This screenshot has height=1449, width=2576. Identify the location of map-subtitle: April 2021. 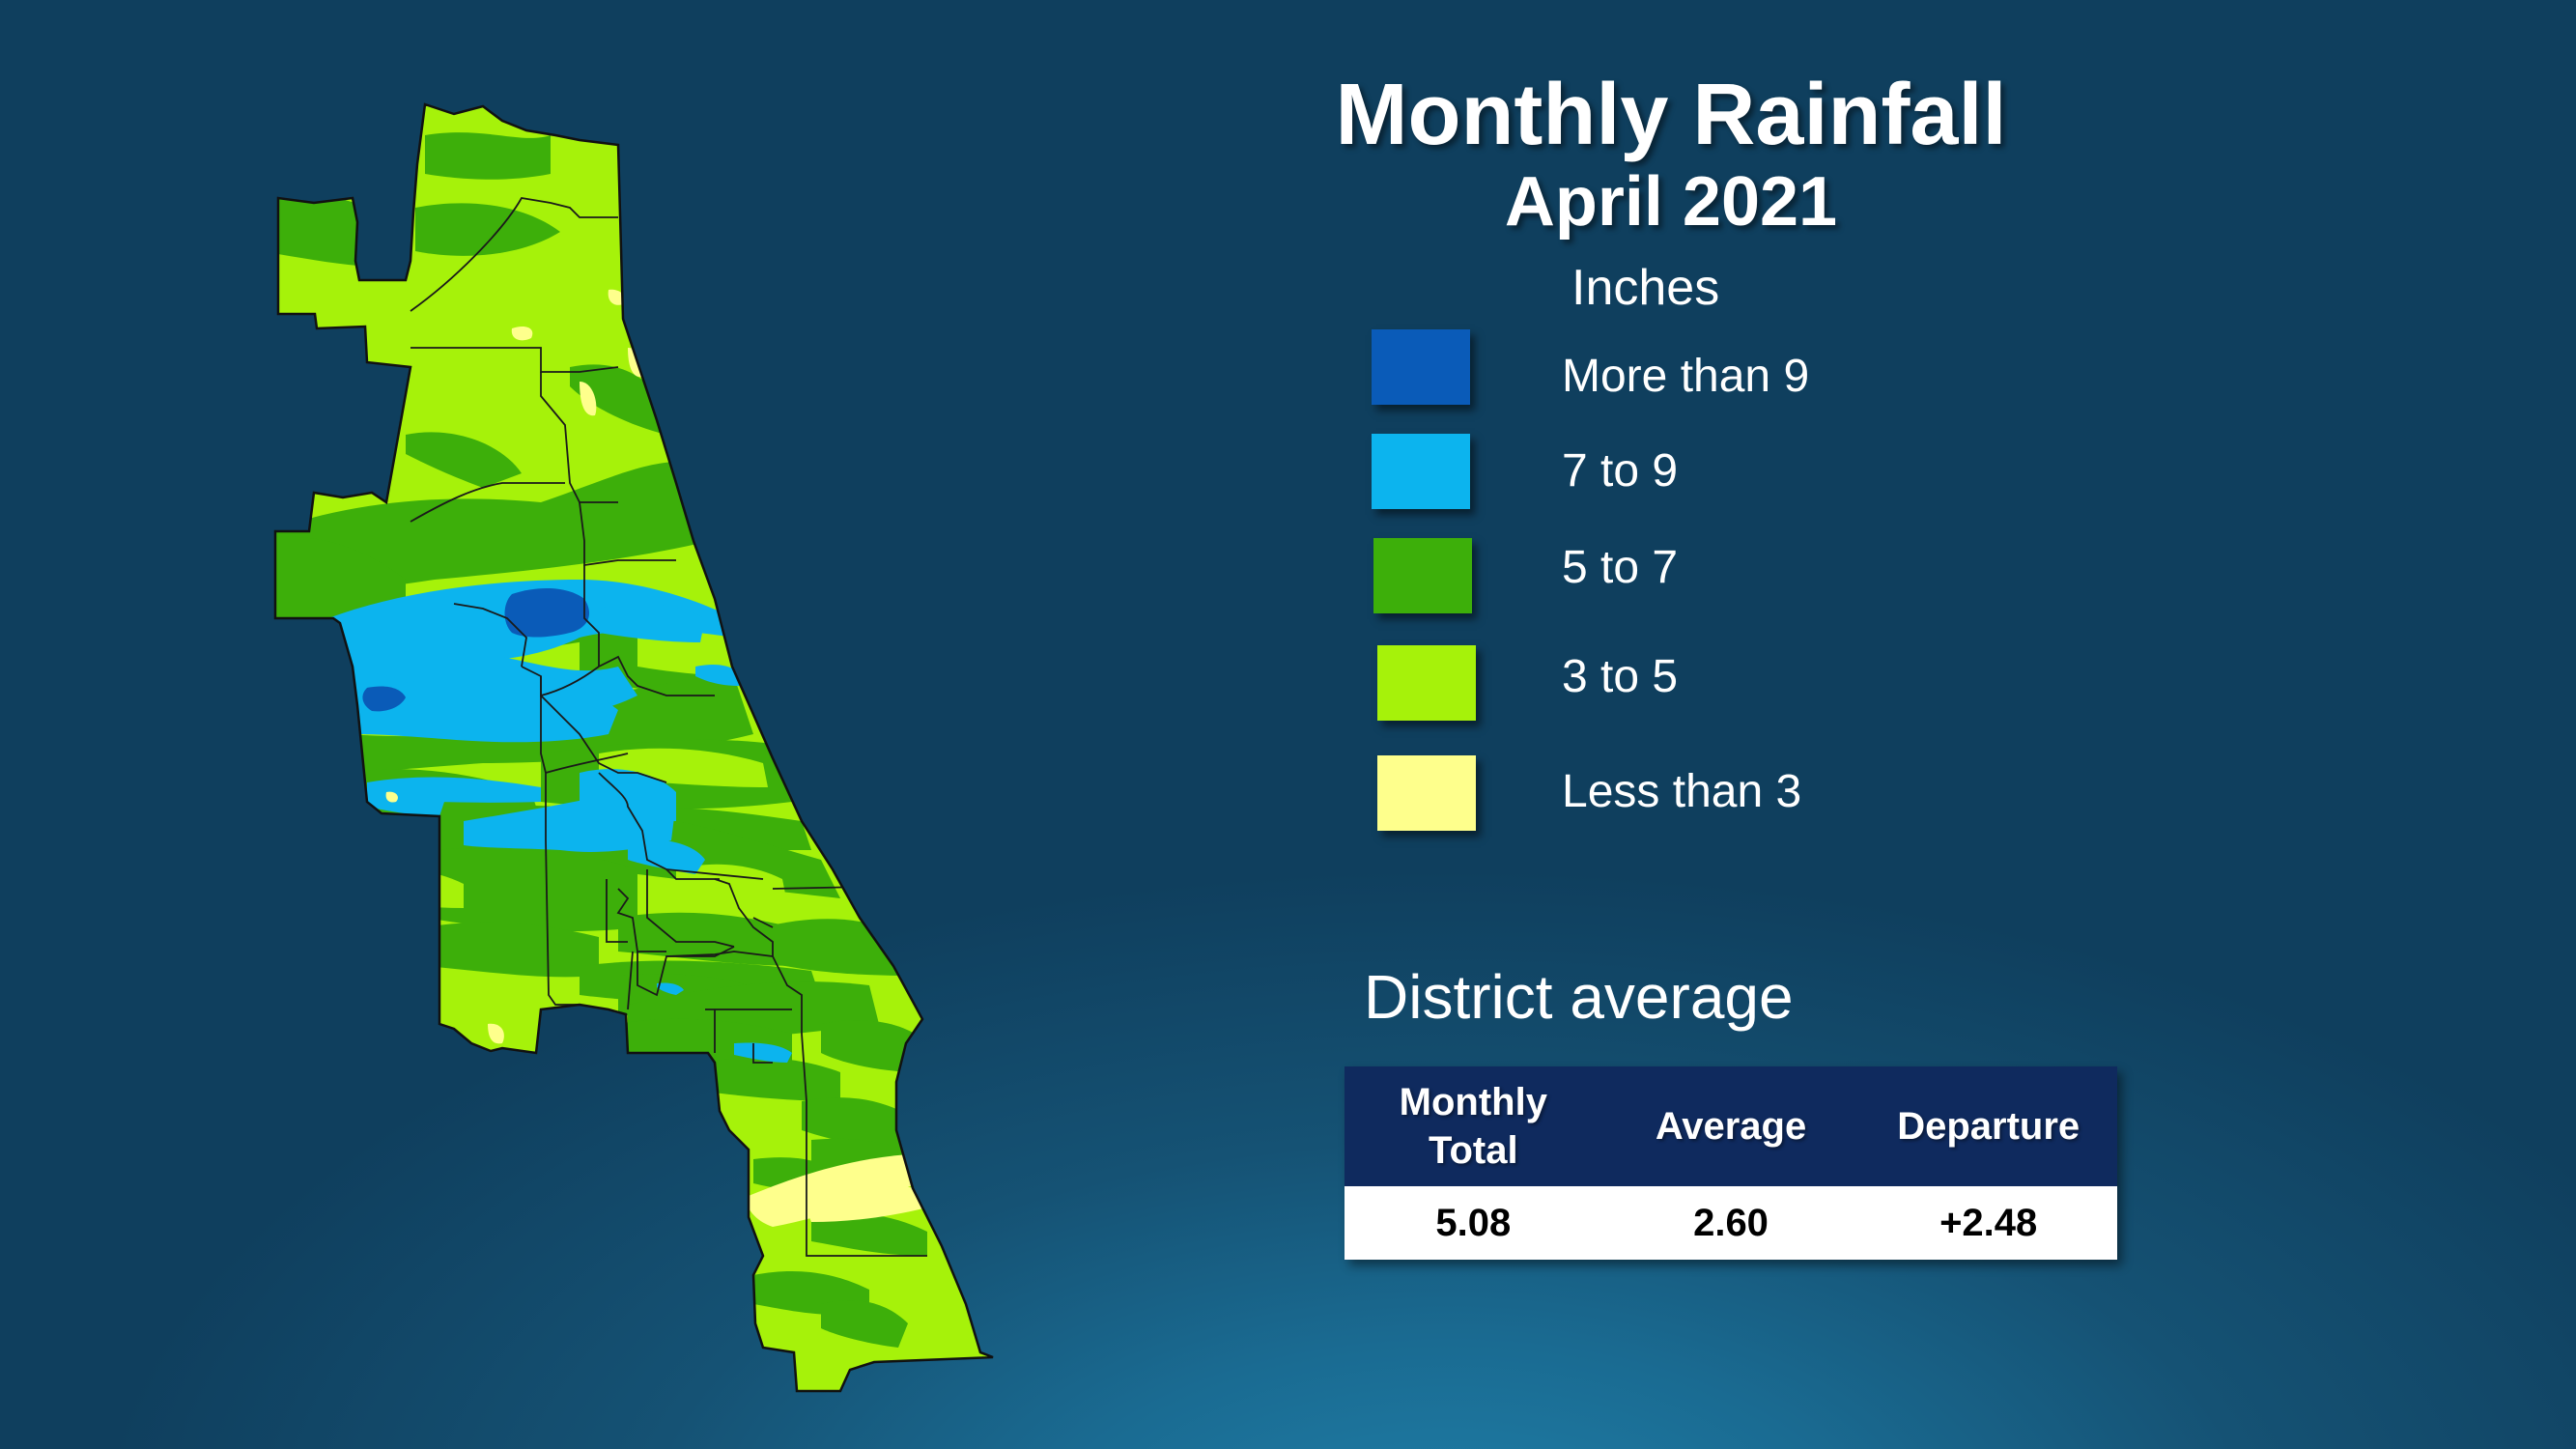
(1671, 202).